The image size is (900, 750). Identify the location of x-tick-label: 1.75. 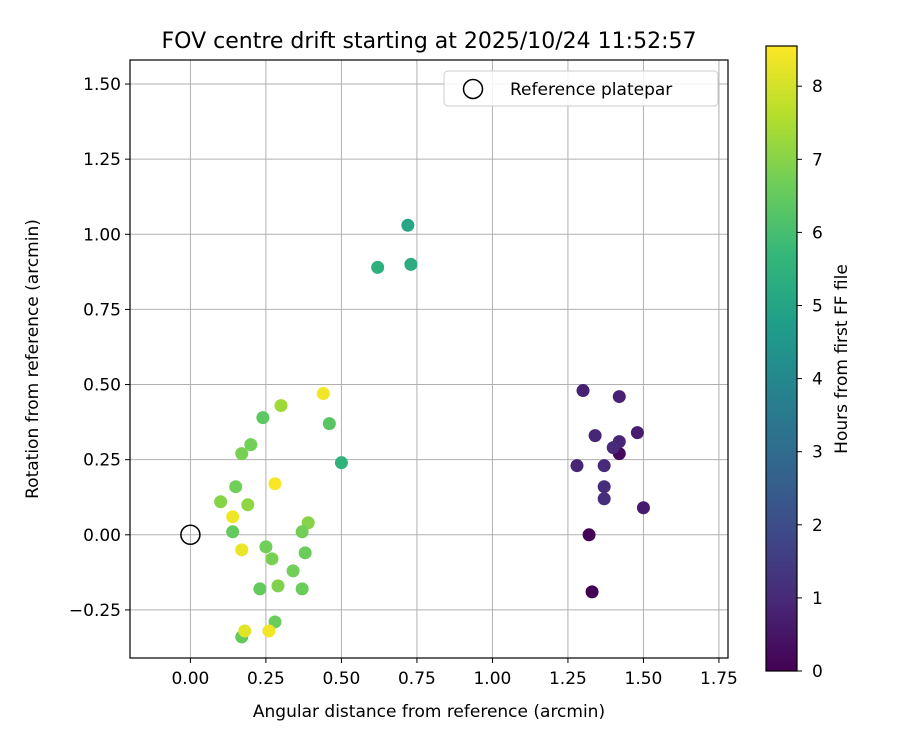
(719, 679).